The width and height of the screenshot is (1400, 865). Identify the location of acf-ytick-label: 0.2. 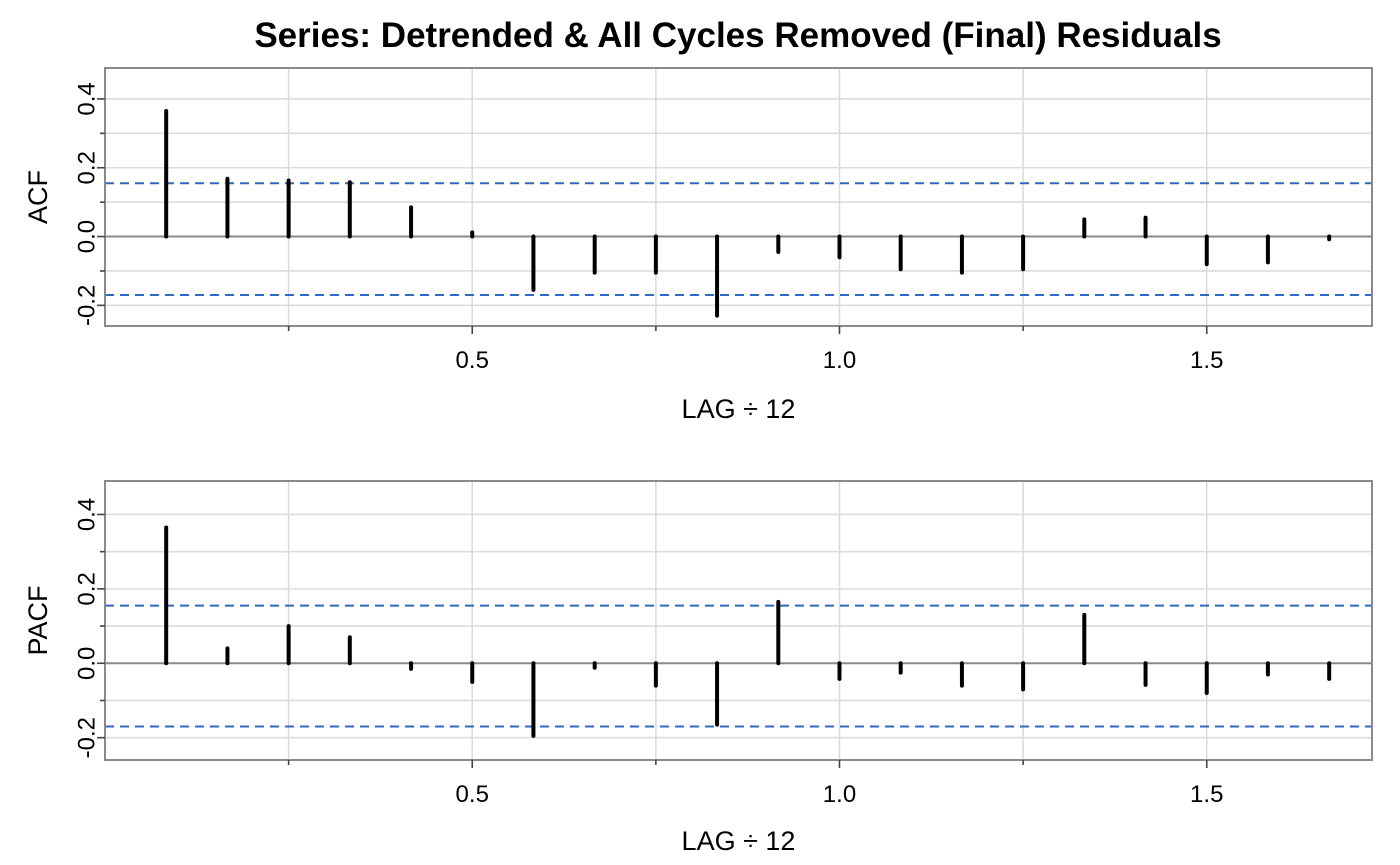
(87, 167).